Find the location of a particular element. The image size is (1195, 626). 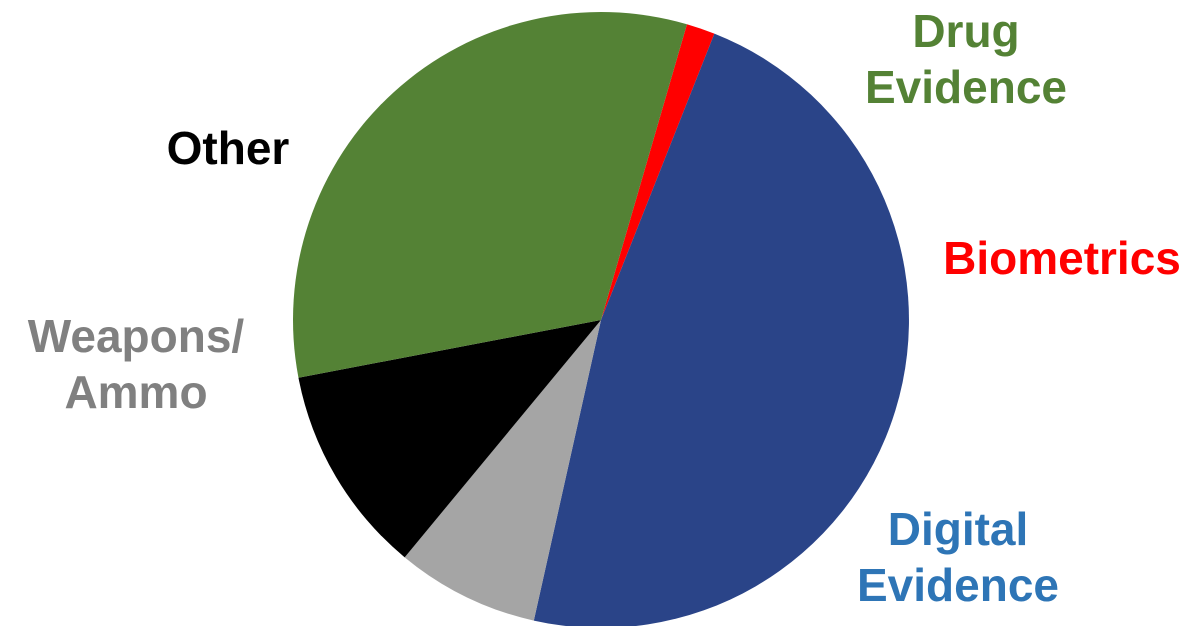

slice-label-weapons-ammo: Weapons/Ammo is located at coordinates (136, 364).